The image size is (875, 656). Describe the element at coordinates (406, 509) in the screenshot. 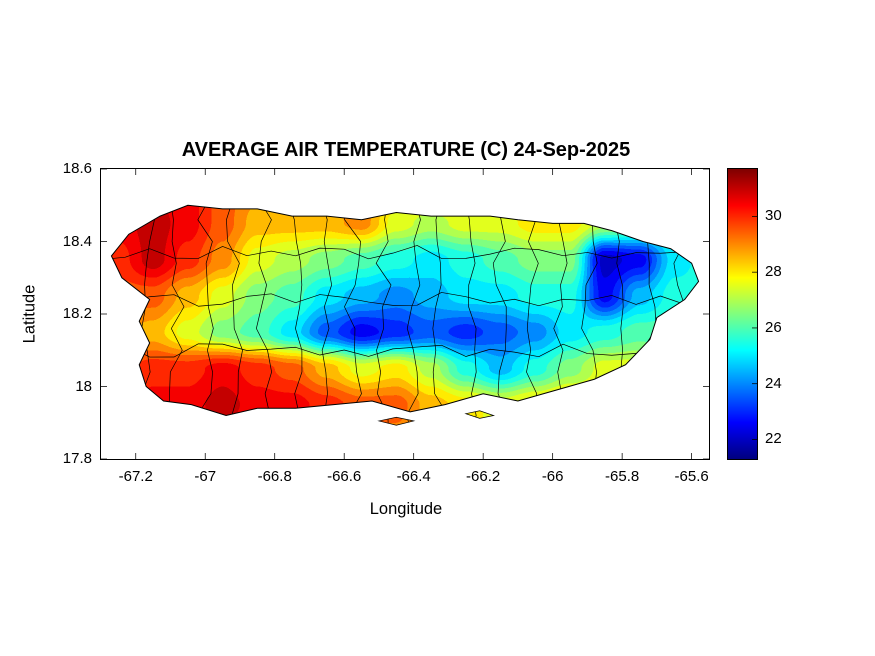

I see `x-axis-label: Longitude` at that location.